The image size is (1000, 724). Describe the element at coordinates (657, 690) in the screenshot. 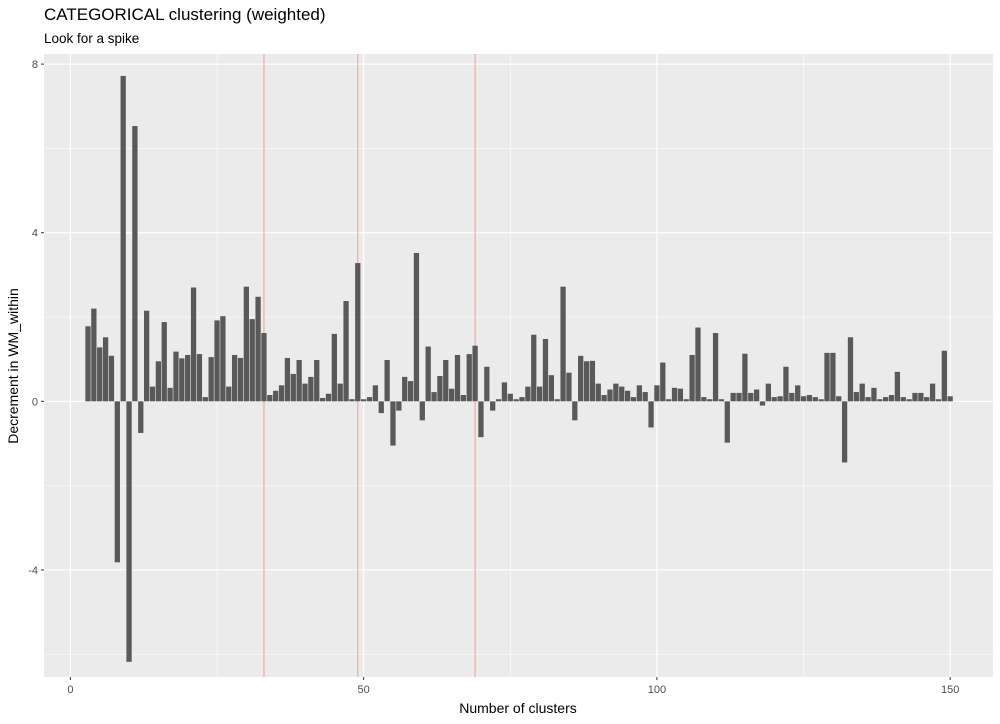

I see `x-tick-label: 100` at that location.